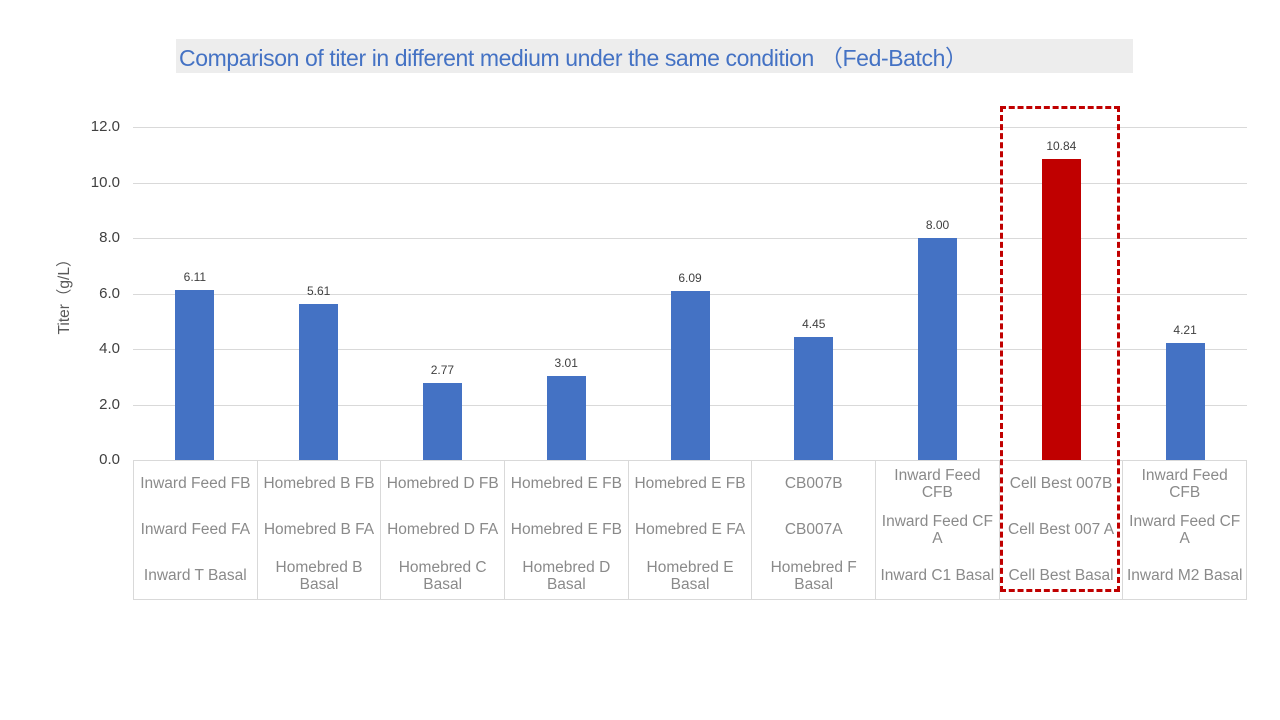  Describe the element at coordinates (690, 278) in the screenshot. I see `bar-value-label: 6.09` at that location.